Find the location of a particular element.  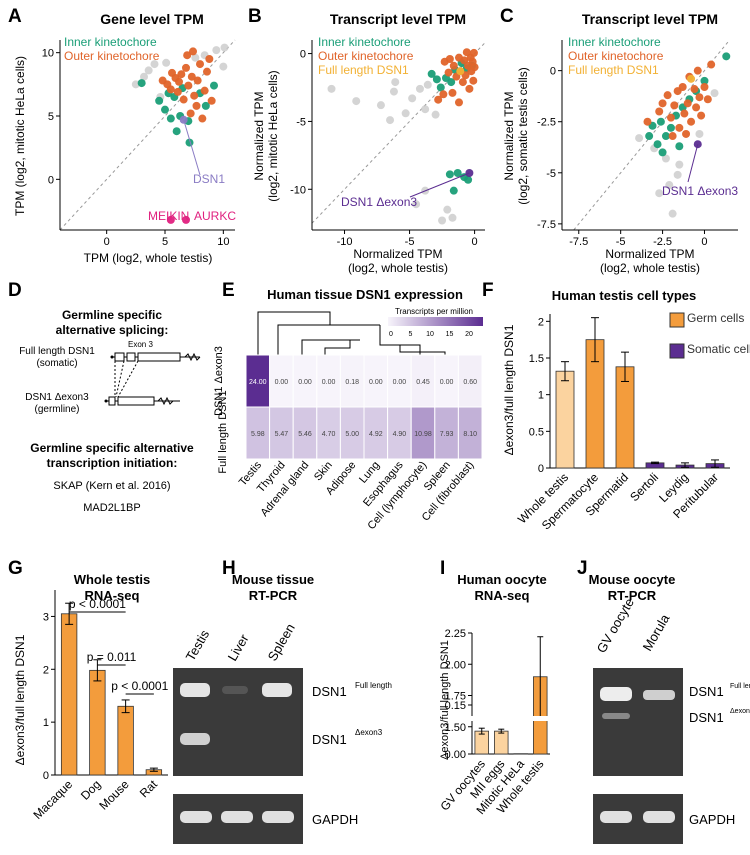

panel-letter: E is located at coordinates (228, 290).